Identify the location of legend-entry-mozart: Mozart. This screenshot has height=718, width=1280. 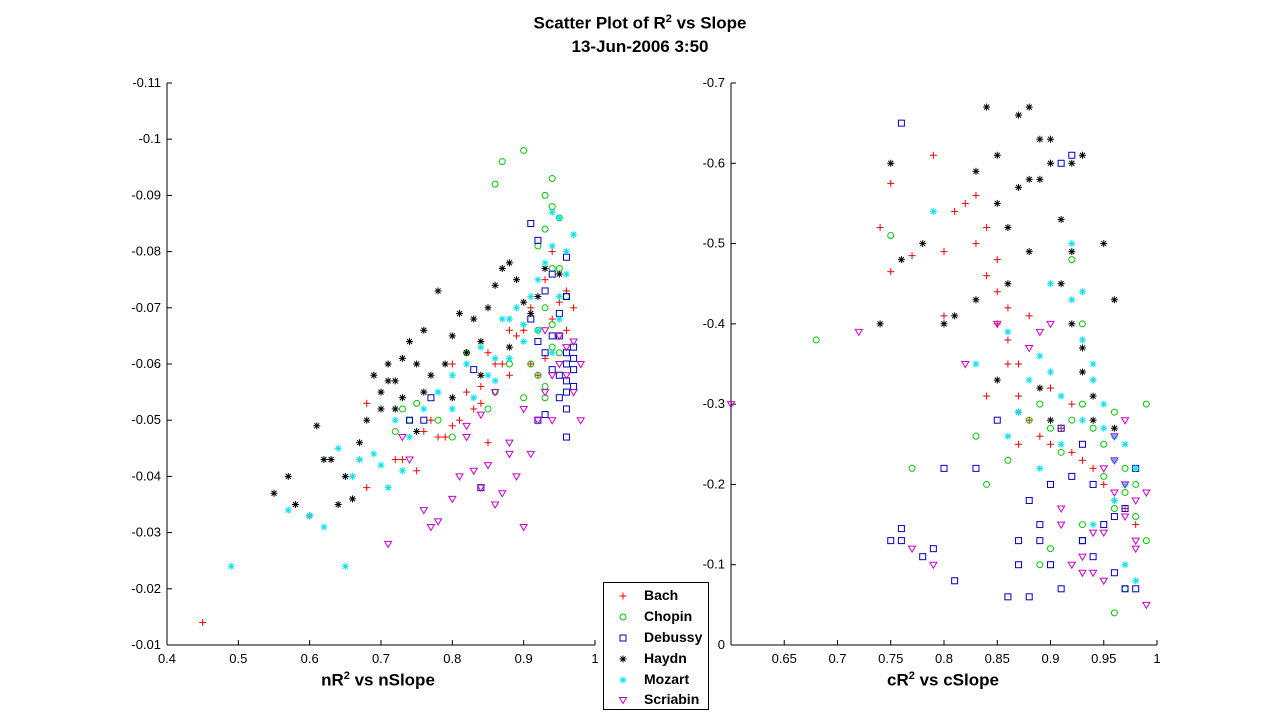
(656, 679).